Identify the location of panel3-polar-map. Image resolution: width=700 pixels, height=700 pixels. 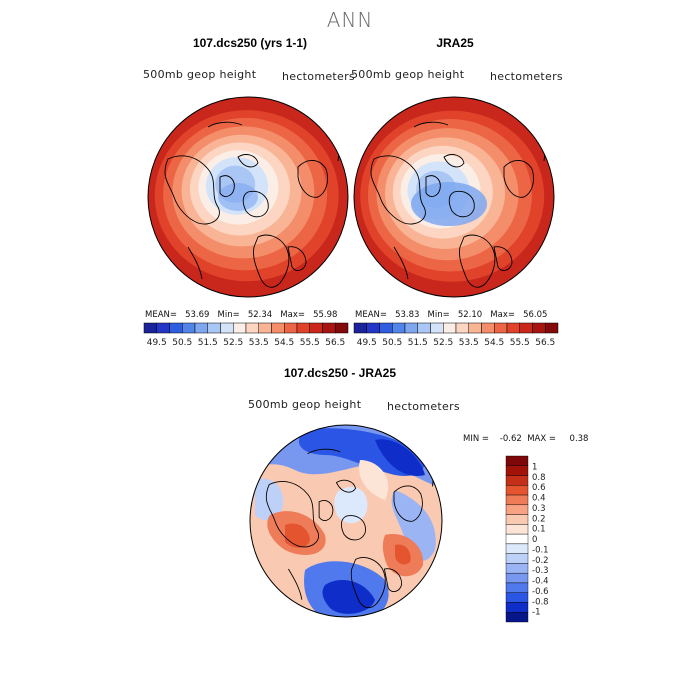
(346, 521).